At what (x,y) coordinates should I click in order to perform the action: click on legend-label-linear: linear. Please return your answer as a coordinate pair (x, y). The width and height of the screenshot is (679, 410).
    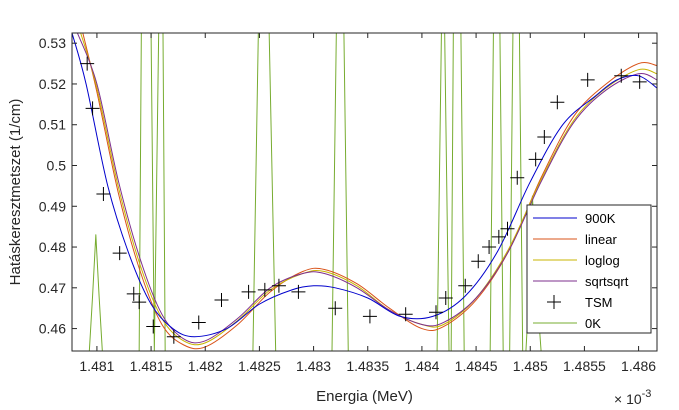
    Looking at the image, I should click on (601, 239).